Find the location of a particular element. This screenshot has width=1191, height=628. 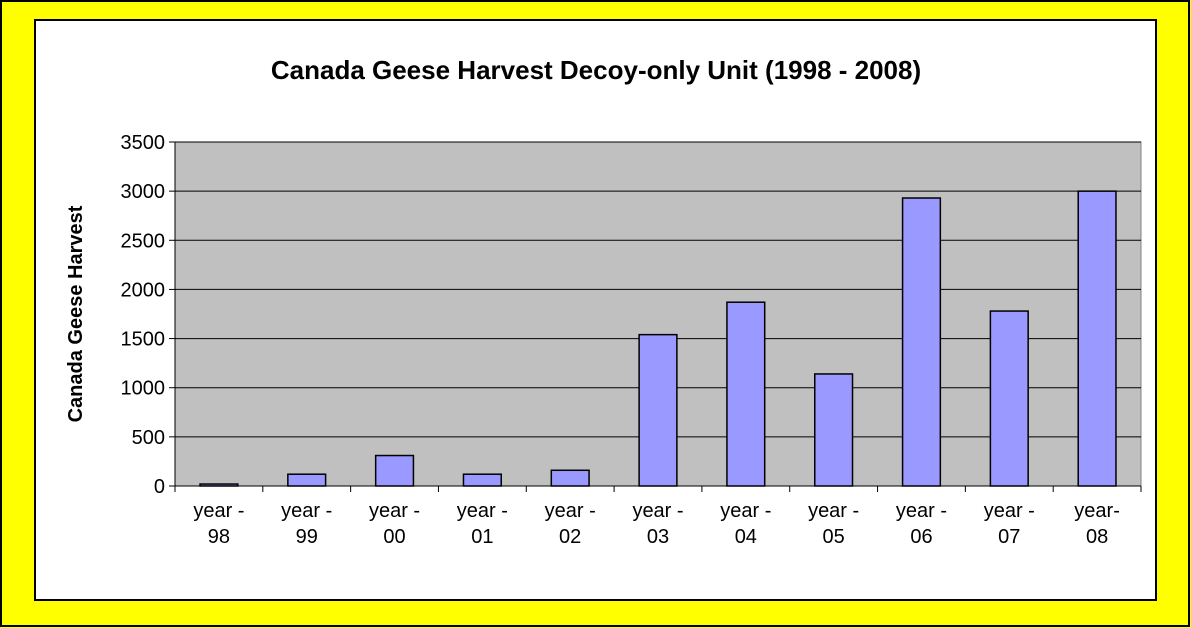

y-tick-label: 2500 is located at coordinates (143, 241).